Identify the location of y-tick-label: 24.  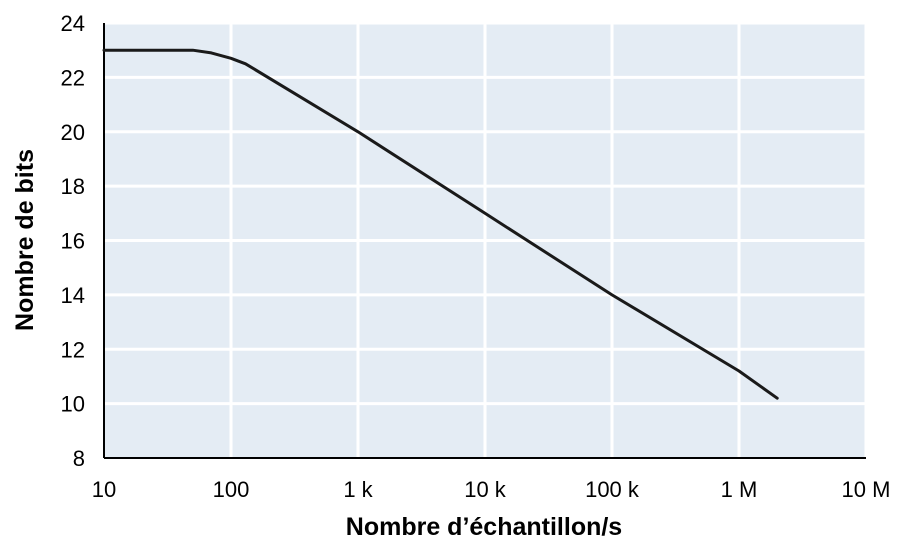
(73, 23).